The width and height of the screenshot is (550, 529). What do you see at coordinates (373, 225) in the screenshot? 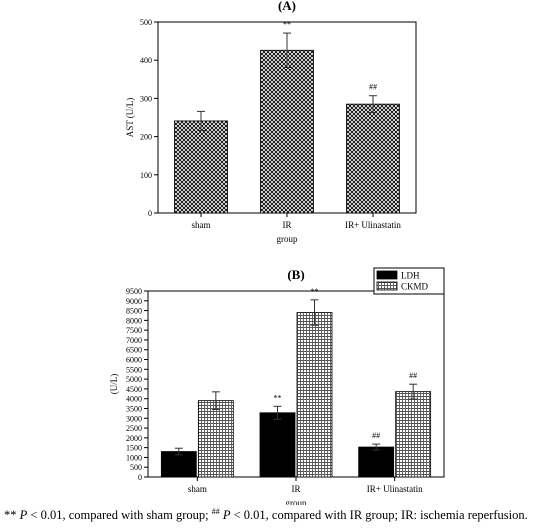
I see `panel-a-x-tick-label: IR+ Ulinastatin` at bounding box center [373, 225].